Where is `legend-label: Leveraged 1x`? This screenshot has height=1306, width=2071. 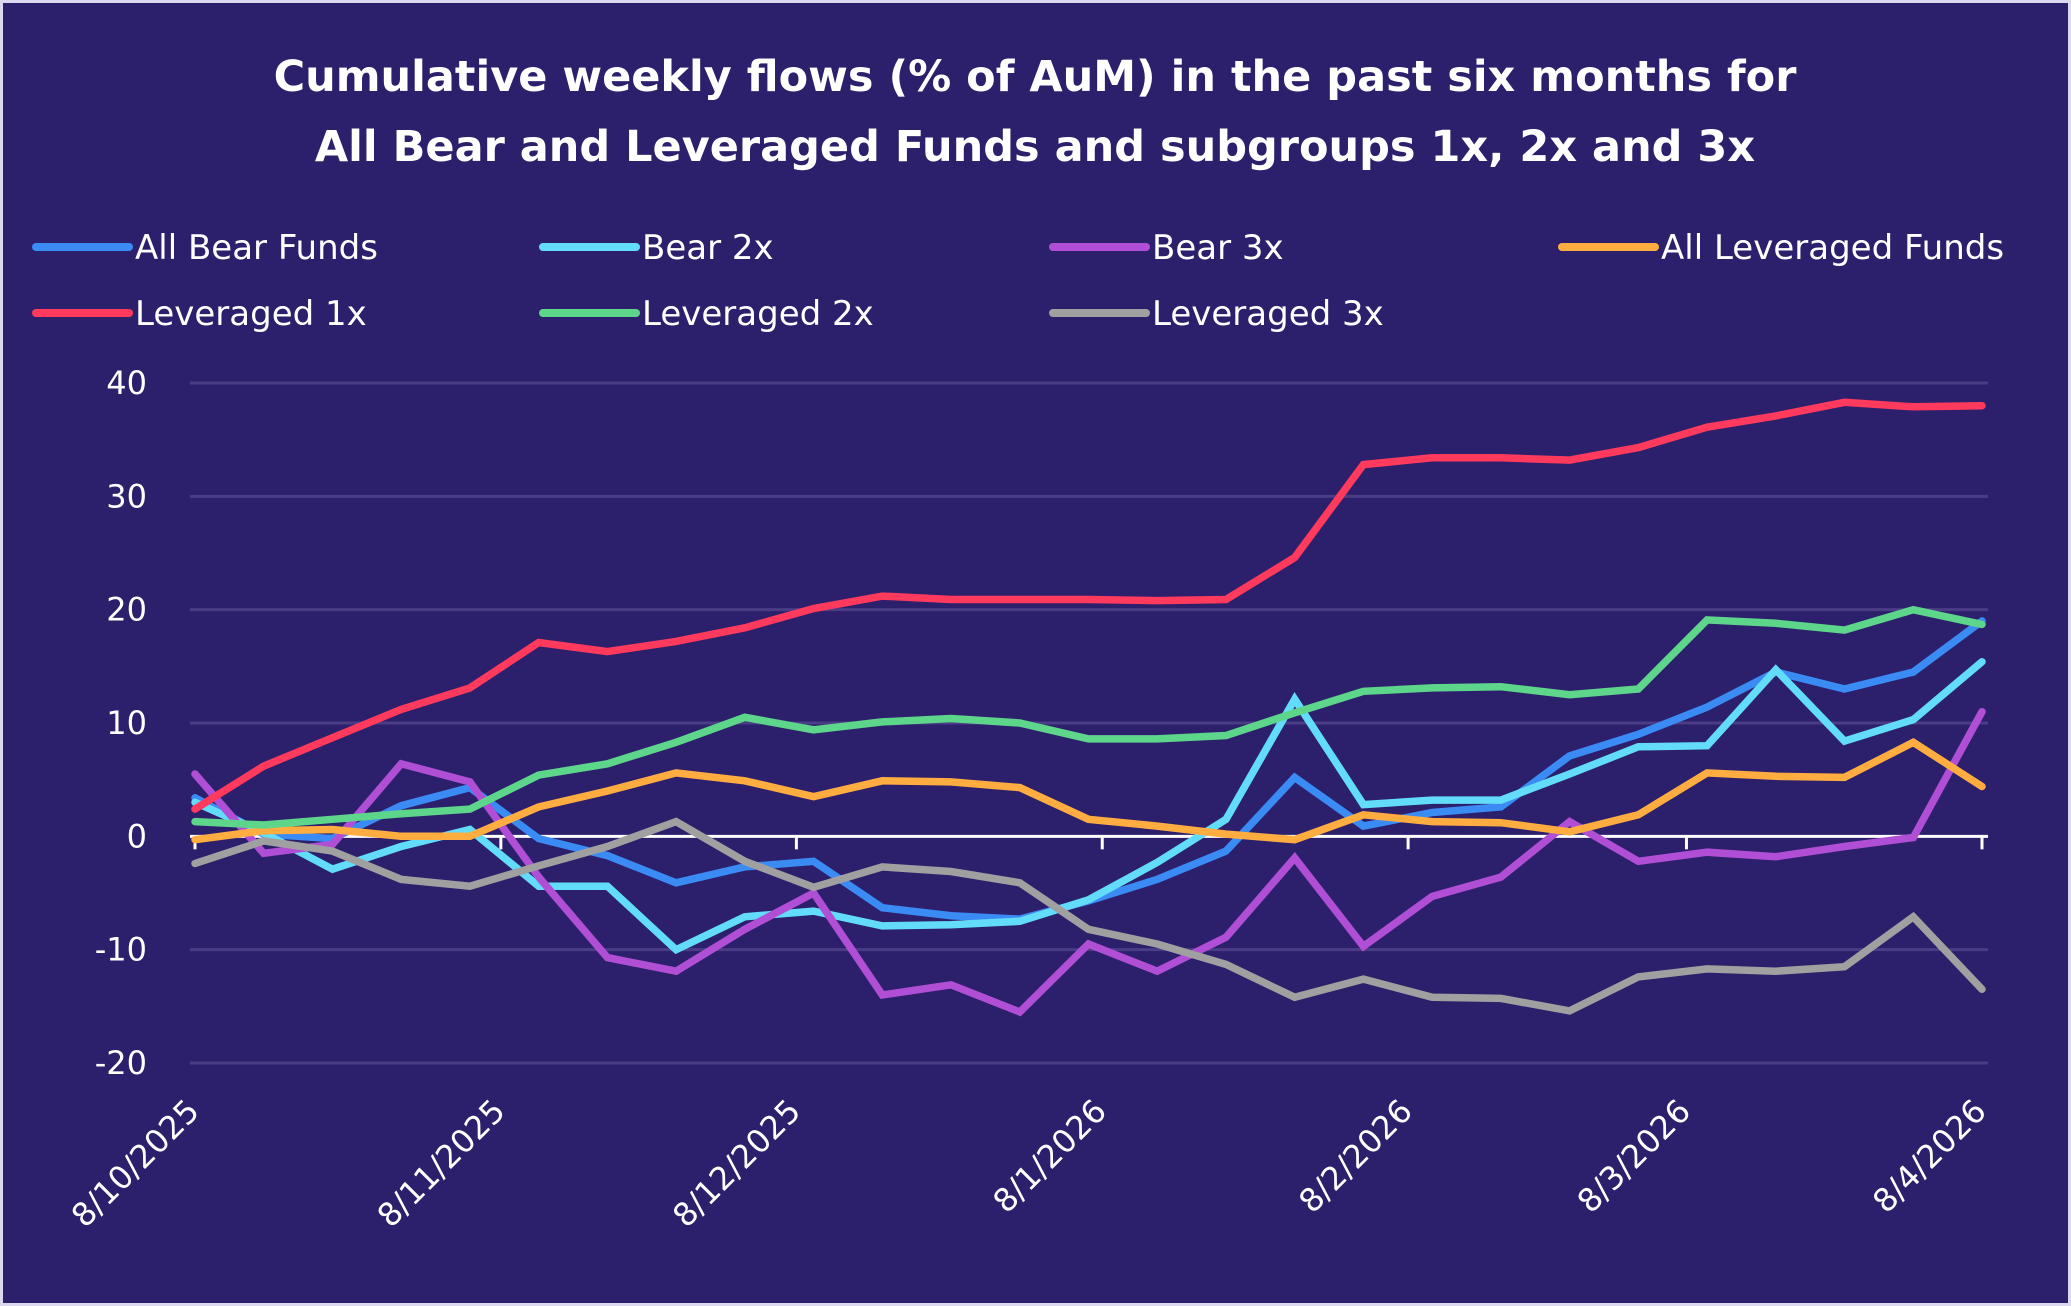
legend-label: Leveraged 1x is located at coordinates (251, 314).